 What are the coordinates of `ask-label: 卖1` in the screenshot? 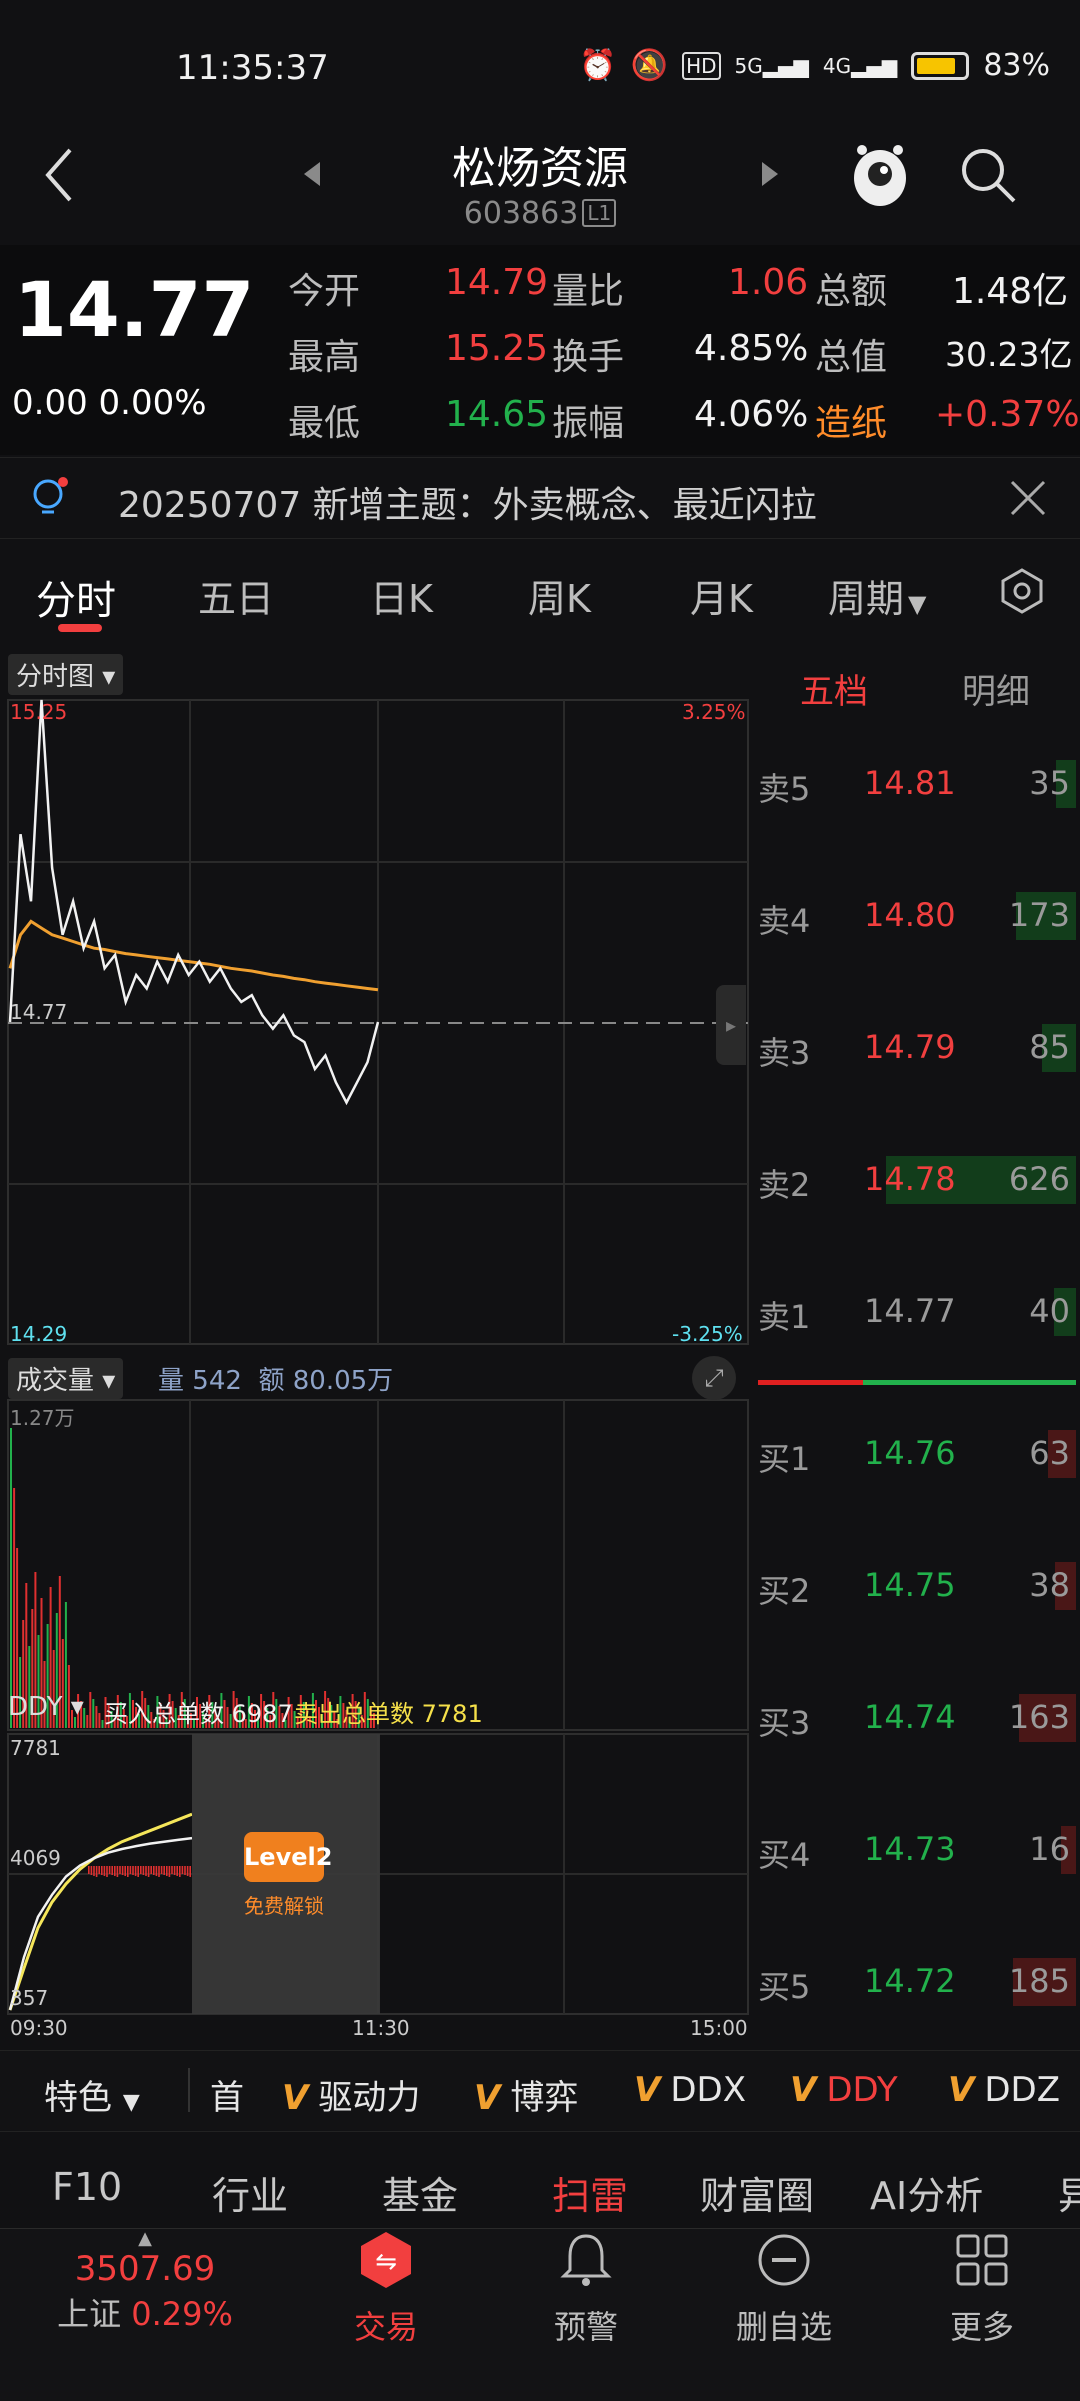 It's located at (784, 1317).